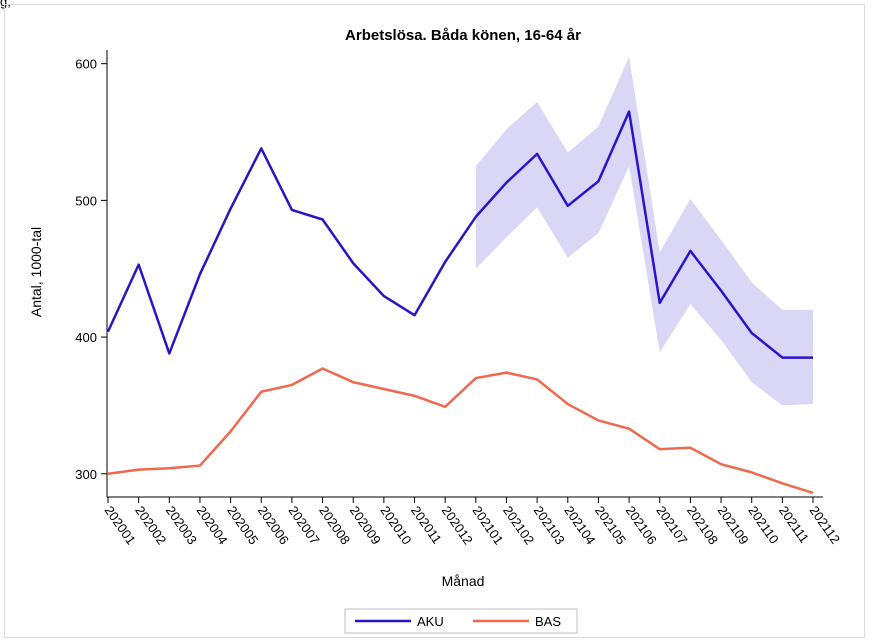 Image resolution: width=871 pixels, height=644 pixels. What do you see at coordinates (334, 525) in the screenshot?
I see `x-tick-label: 202008` at bounding box center [334, 525].